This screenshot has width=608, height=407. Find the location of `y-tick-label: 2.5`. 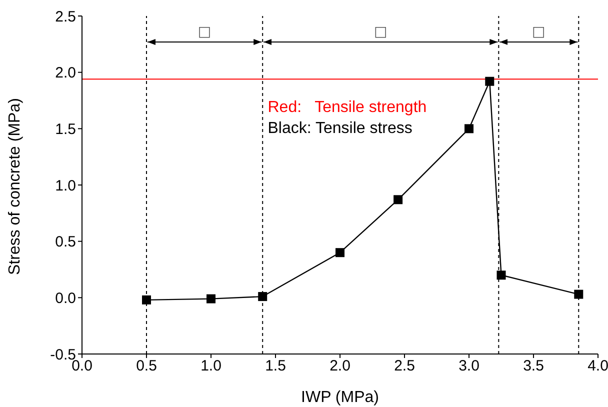

y-tick-label: 2.5 is located at coordinates (65, 17).